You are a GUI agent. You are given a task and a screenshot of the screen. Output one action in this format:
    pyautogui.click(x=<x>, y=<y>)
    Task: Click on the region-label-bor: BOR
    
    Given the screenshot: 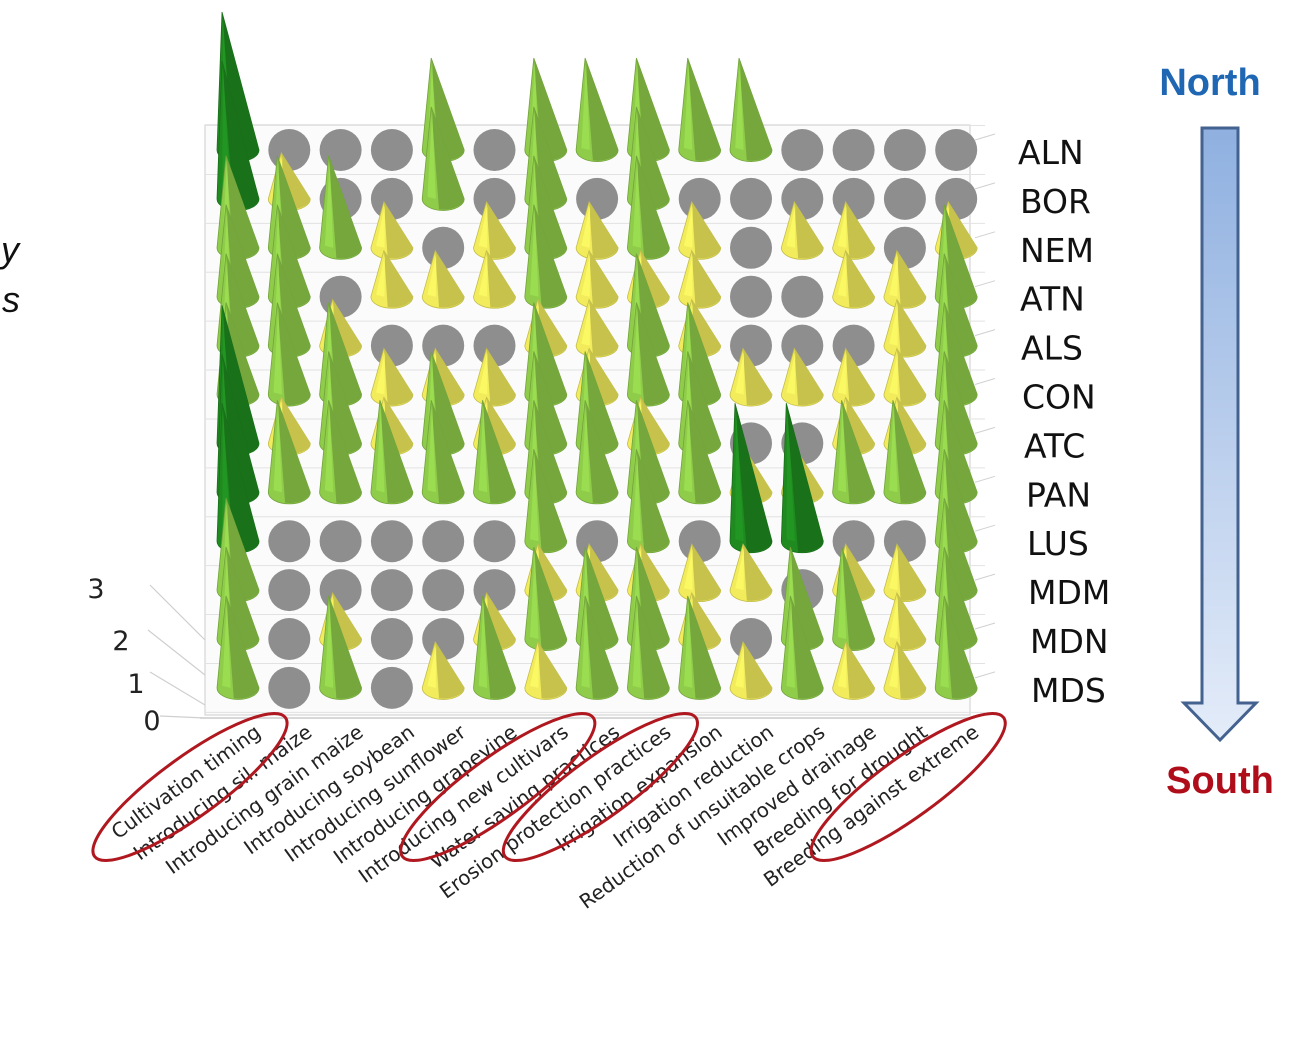 What is the action you would take?
    pyautogui.click(x=1055, y=201)
    